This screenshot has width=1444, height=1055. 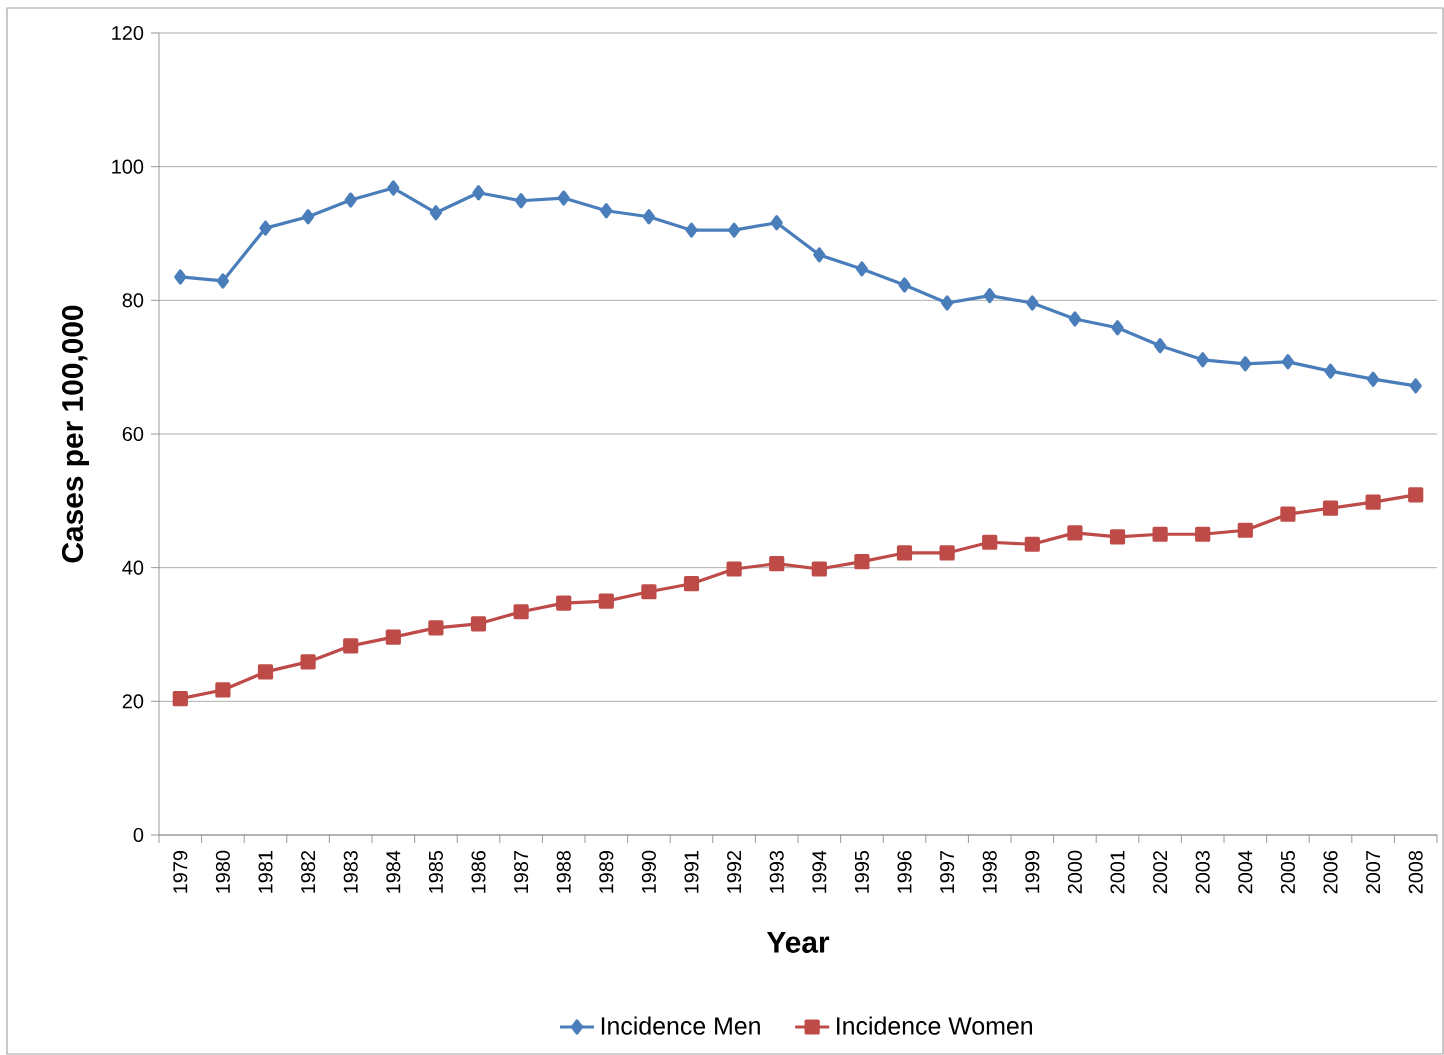 What do you see at coordinates (947, 872) in the screenshot?
I see `x-tick-label: 1997` at bounding box center [947, 872].